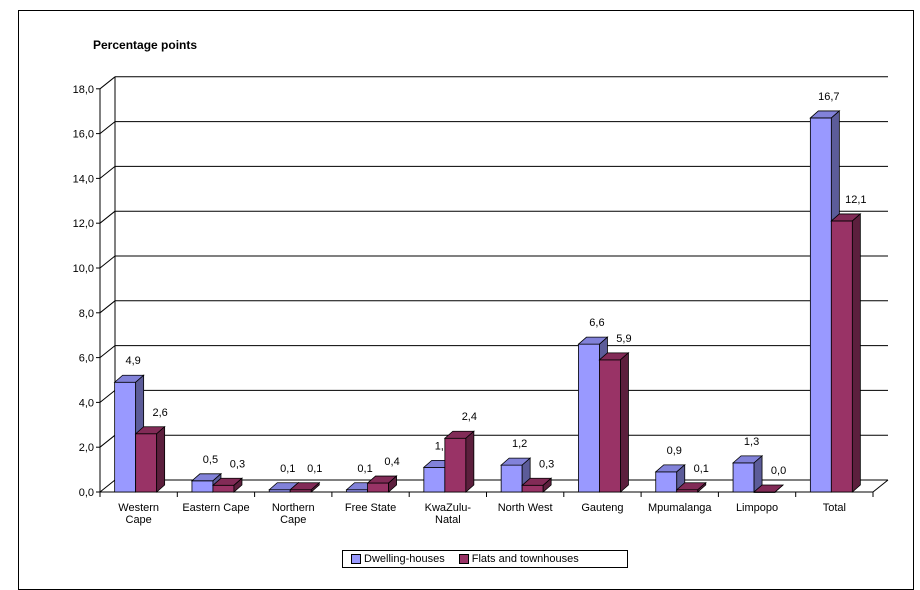 The width and height of the screenshot is (920, 590). What do you see at coordinates (525, 508) in the screenshot?
I see `category-label: North West` at bounding box center [525, 508].